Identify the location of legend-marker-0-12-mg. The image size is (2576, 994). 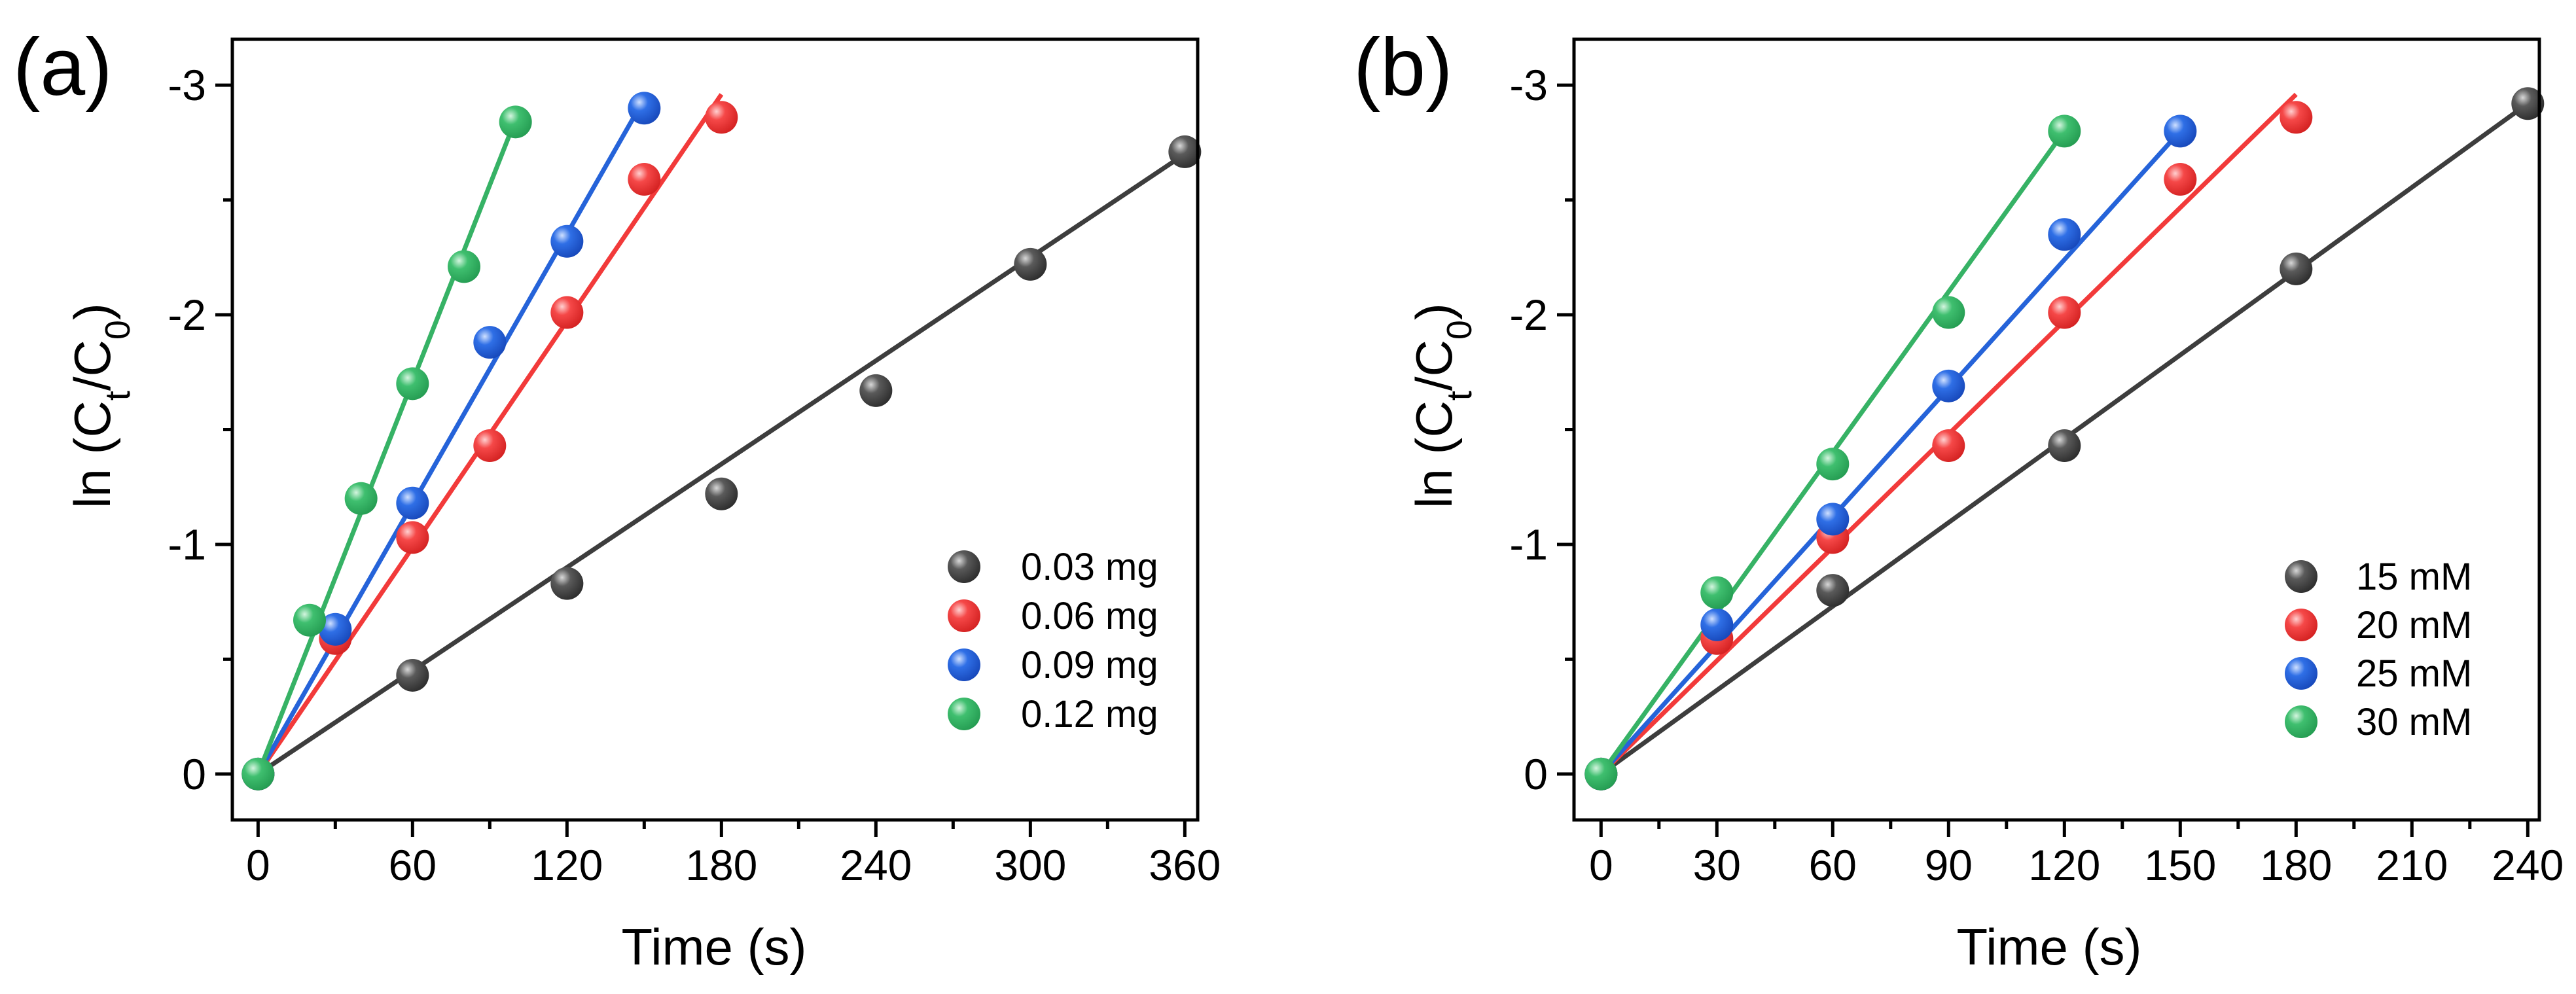
(964, 714).